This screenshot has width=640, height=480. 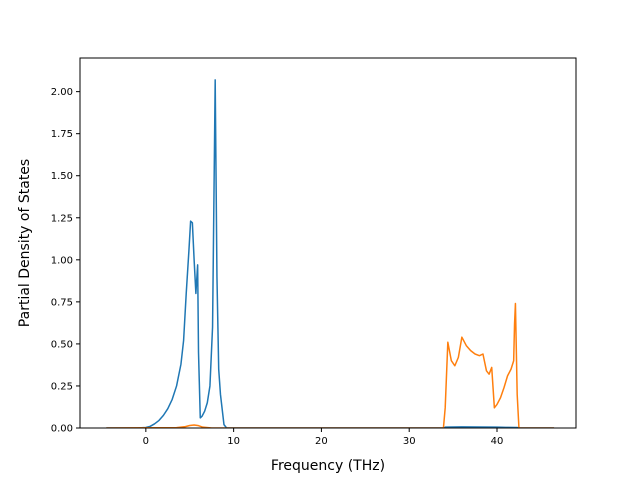 I want to click on x-tick-label: 40, so click(x=497, y=441).